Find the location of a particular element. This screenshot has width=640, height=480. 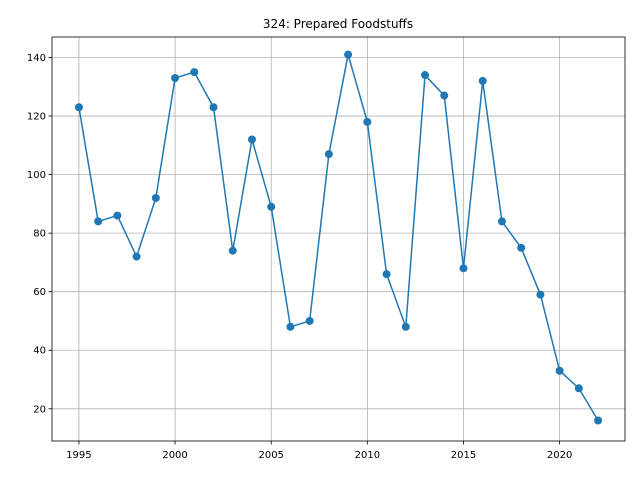

y-tick-label: 100 is located at coordinates (36, 175).